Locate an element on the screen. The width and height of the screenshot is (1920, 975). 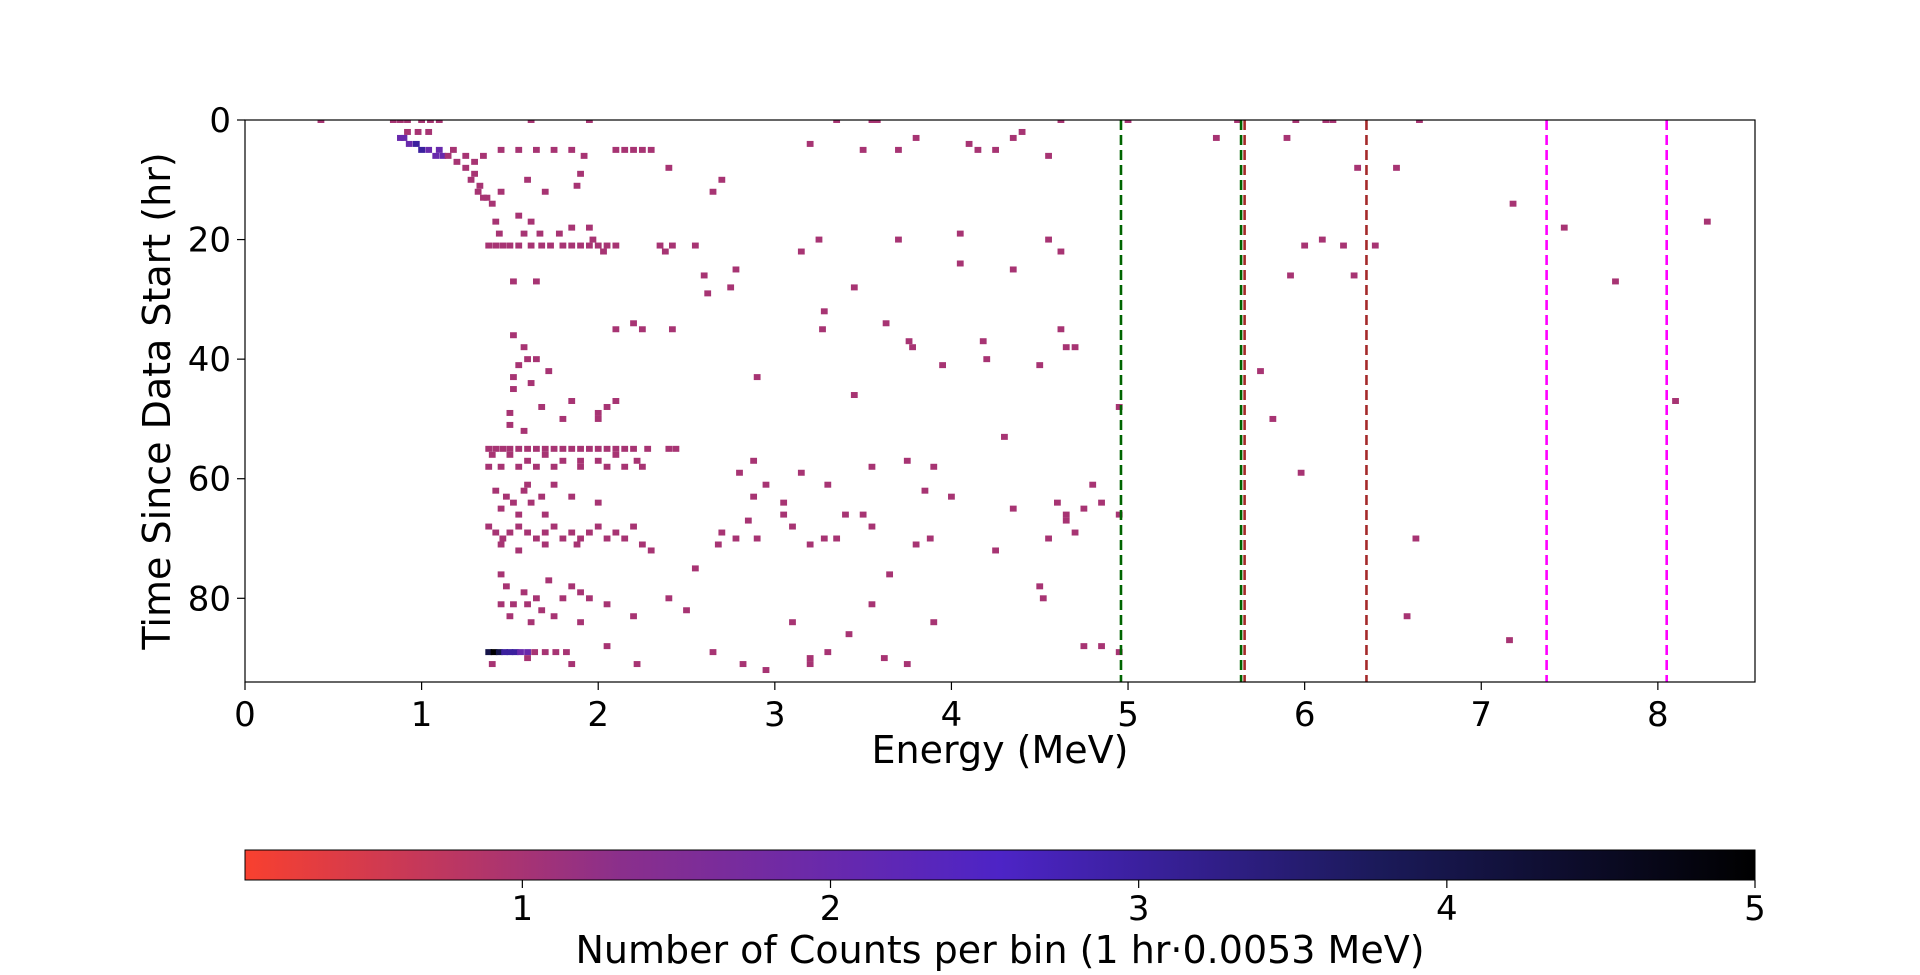
y-tick-label: 80 is located at coordinates (209, 599).